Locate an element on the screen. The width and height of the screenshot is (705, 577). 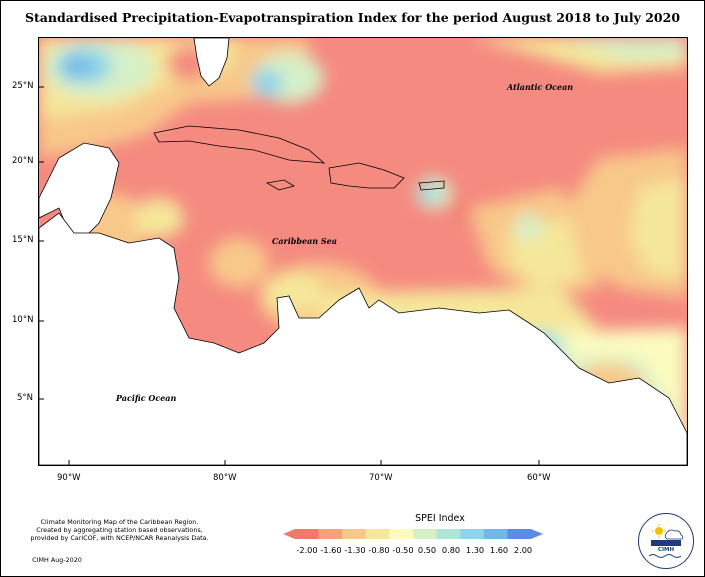
legend-tick-label: -0.50 is located at coordinates (403, 550).